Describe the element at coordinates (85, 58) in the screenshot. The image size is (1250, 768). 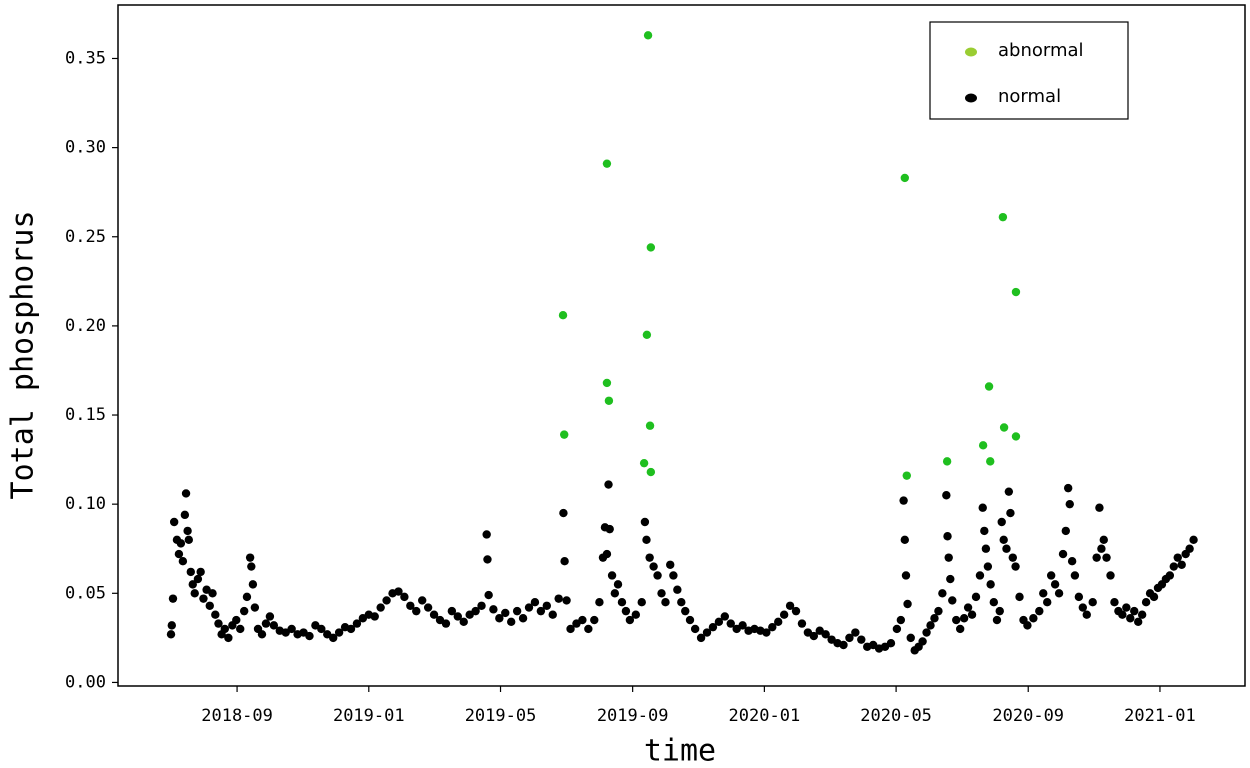
I see `y-tick-label: 0.35` at that location.